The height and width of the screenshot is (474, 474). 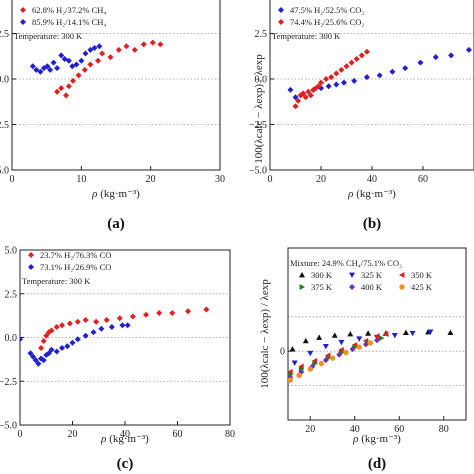 I want to click on legend: 62.8% H₂/37.2% CH₄ 85.9% H₂/14.1% CH₄, so click(x=63, y=16).